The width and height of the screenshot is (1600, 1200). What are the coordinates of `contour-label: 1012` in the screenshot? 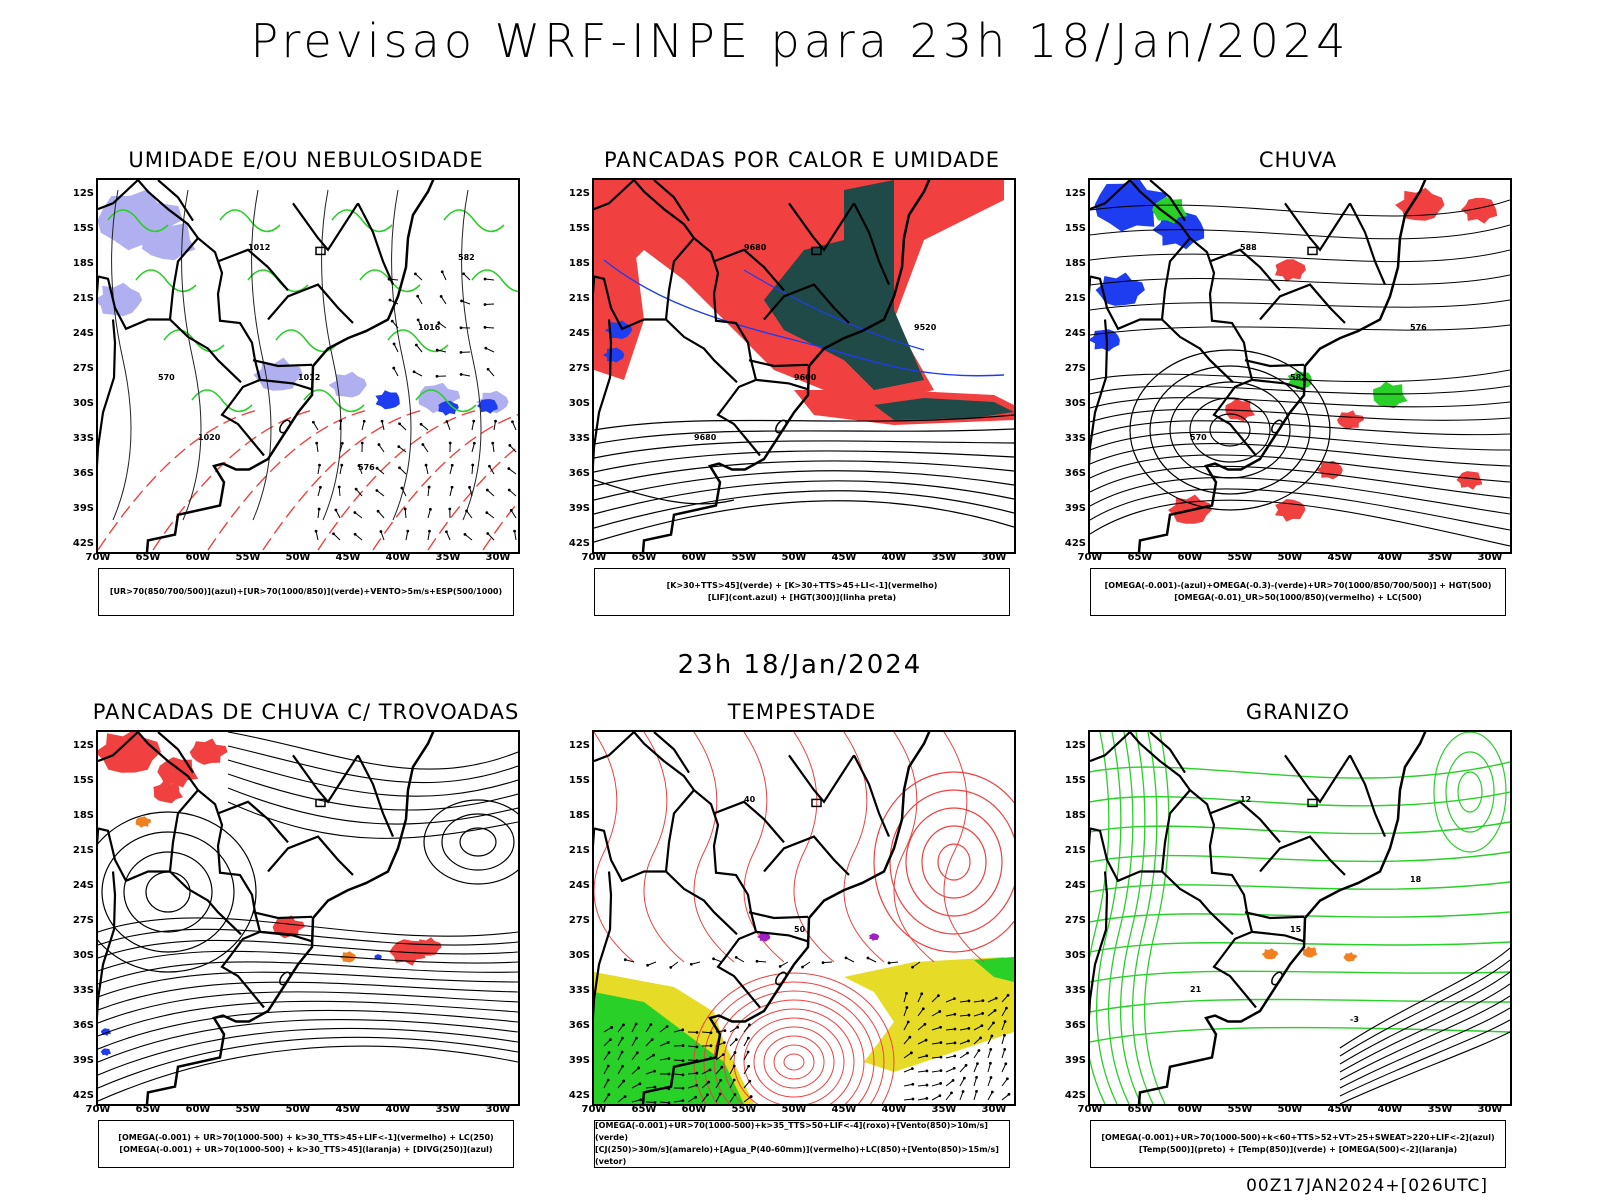 It's located at (259, 247).